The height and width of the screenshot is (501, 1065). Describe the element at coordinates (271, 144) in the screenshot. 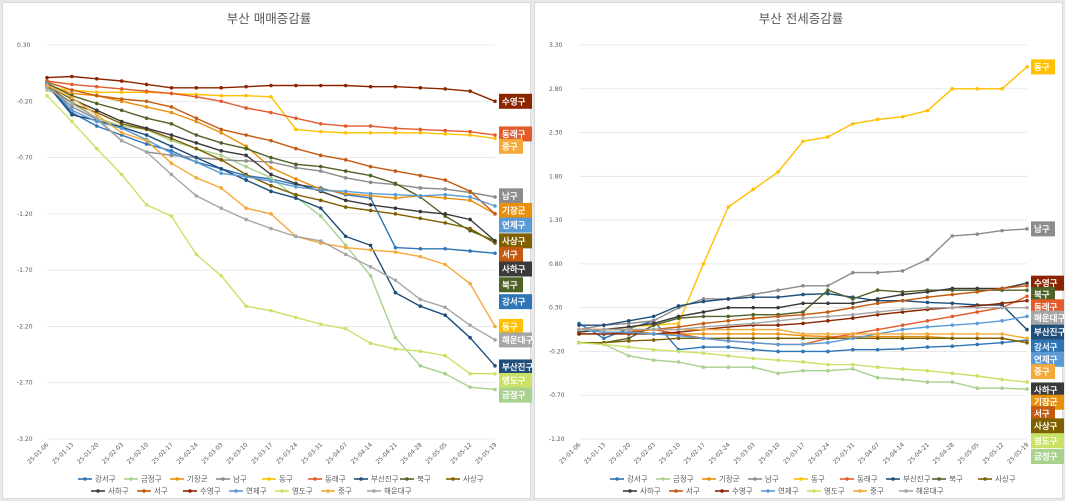

I see `series-line` at that location.